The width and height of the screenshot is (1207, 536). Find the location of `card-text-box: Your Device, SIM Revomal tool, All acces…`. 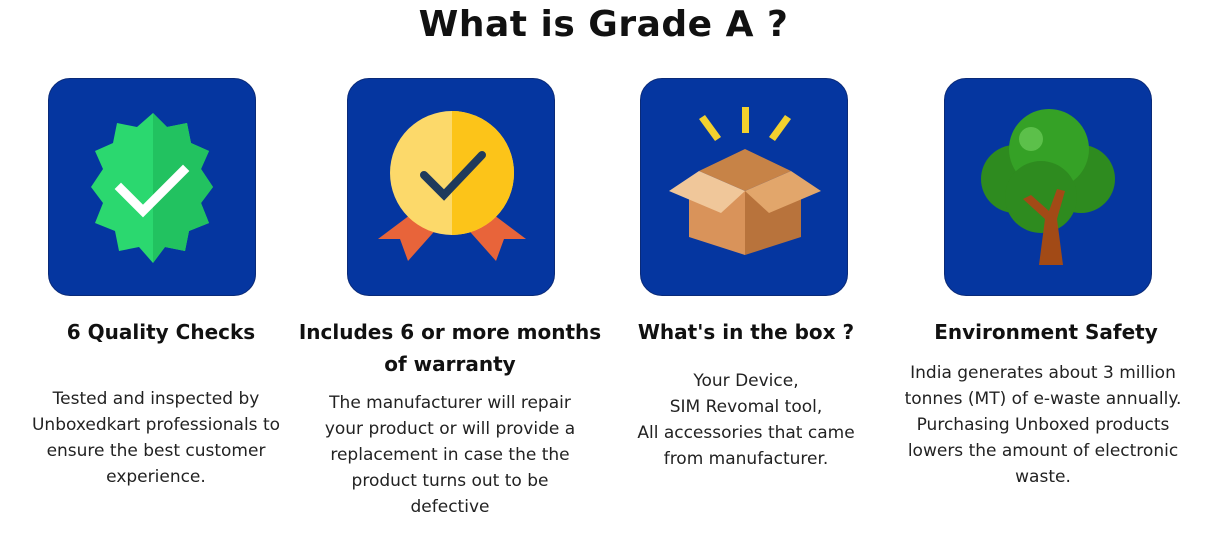

card-text-box: Your Device, SIM Revomal tool, All acces… is located at coordinates (746, 420).